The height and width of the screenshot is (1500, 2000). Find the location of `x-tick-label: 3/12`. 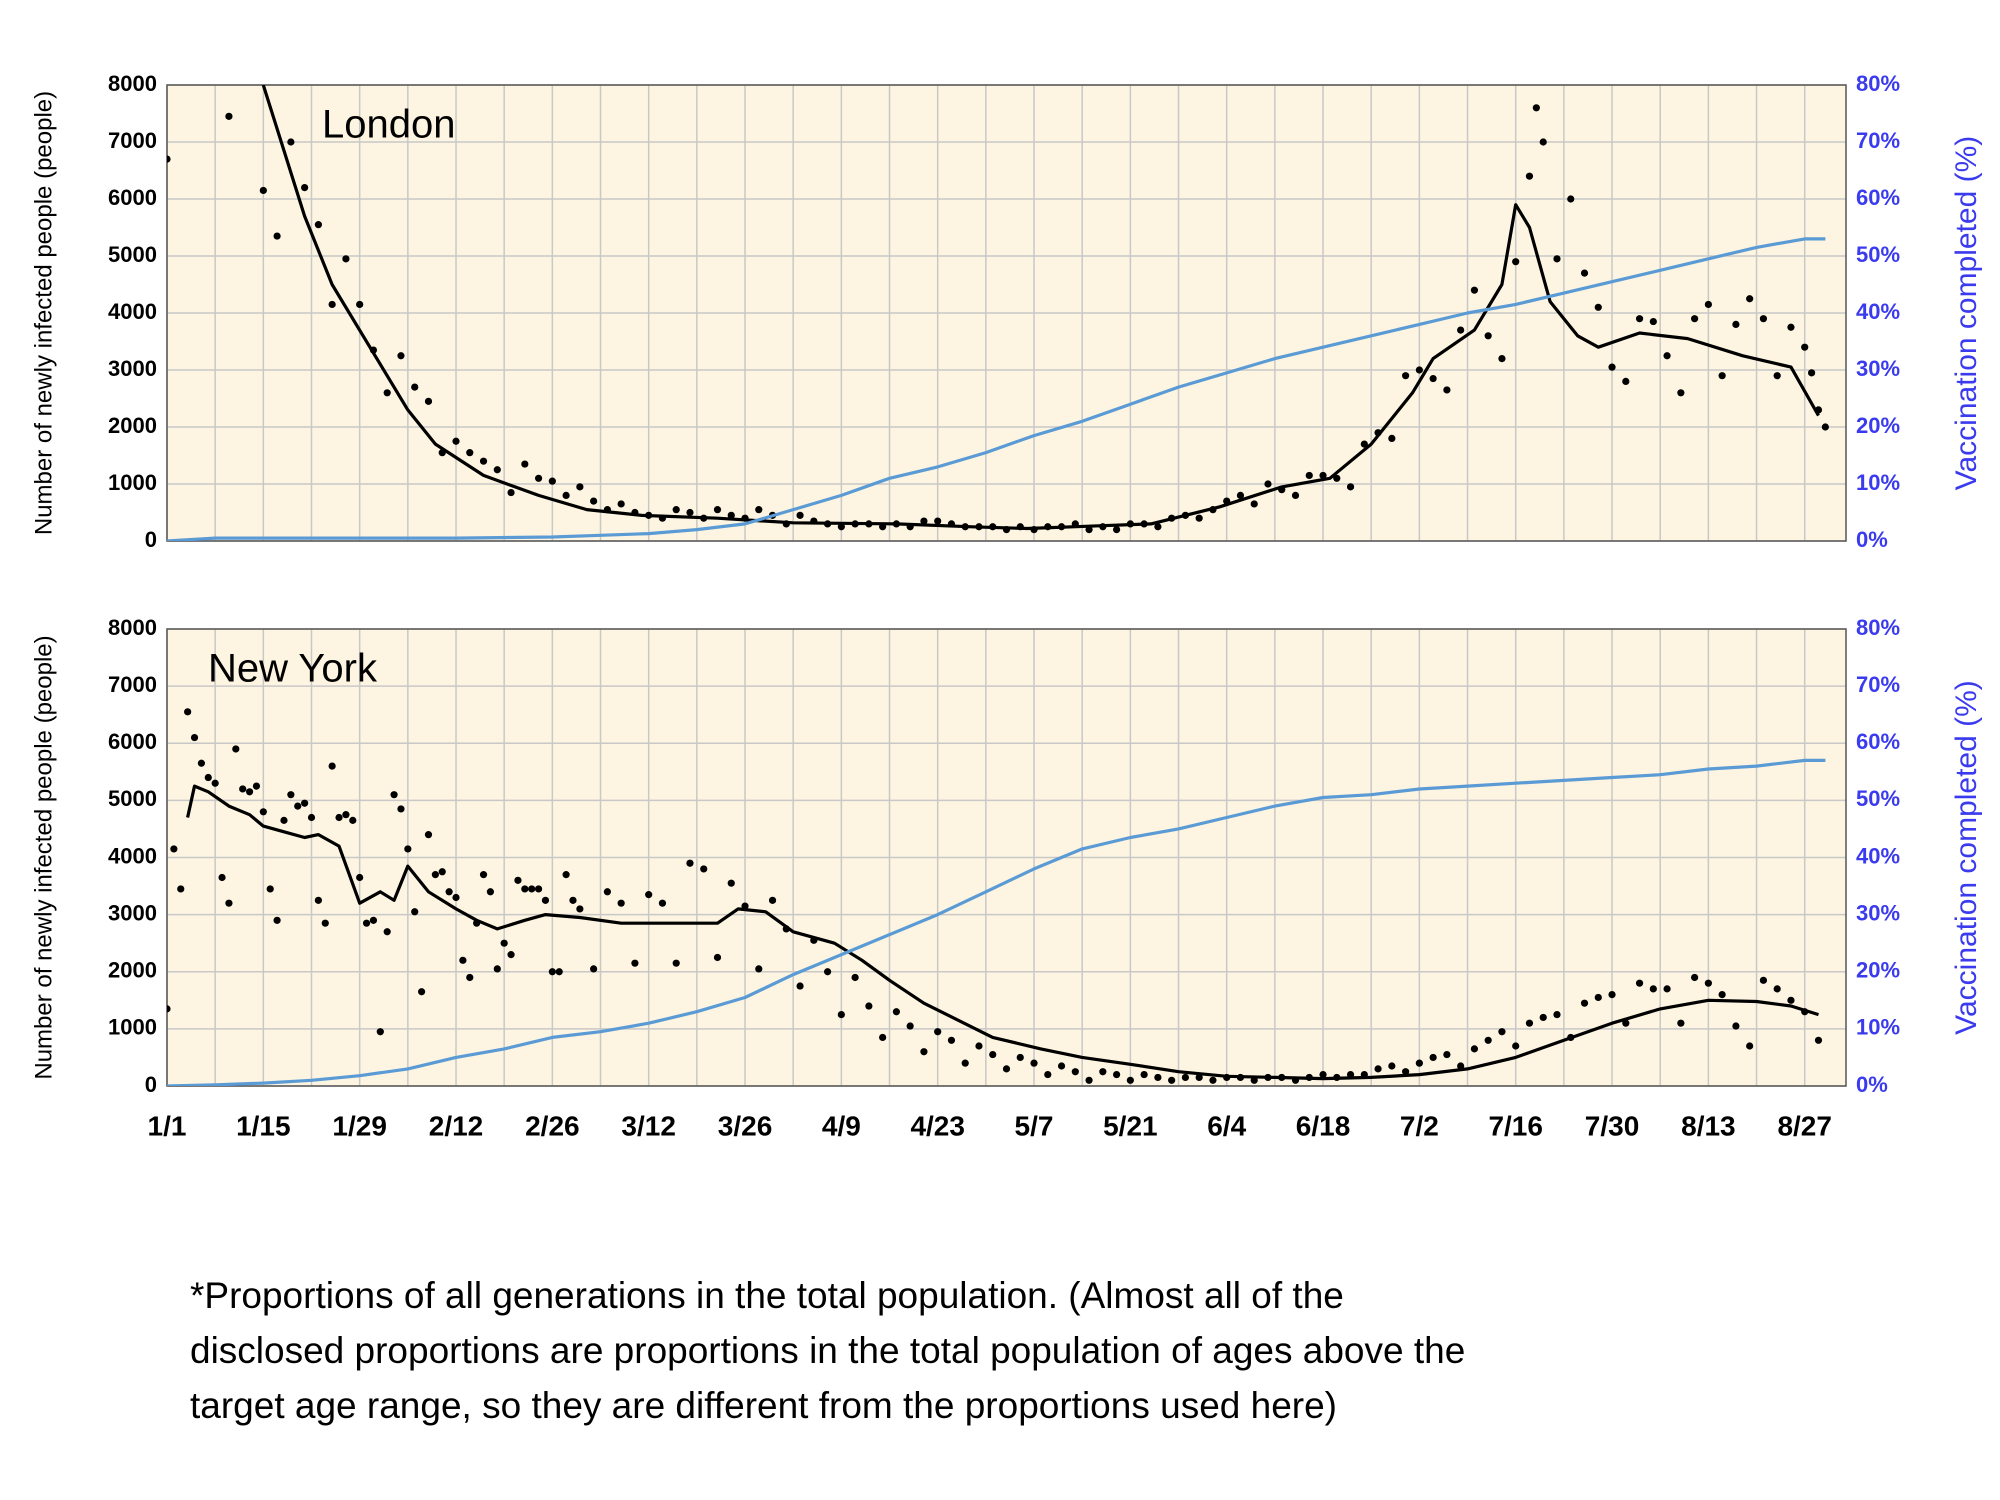

x-tick-label: 3/12 is located at coordinates (648, 1125).